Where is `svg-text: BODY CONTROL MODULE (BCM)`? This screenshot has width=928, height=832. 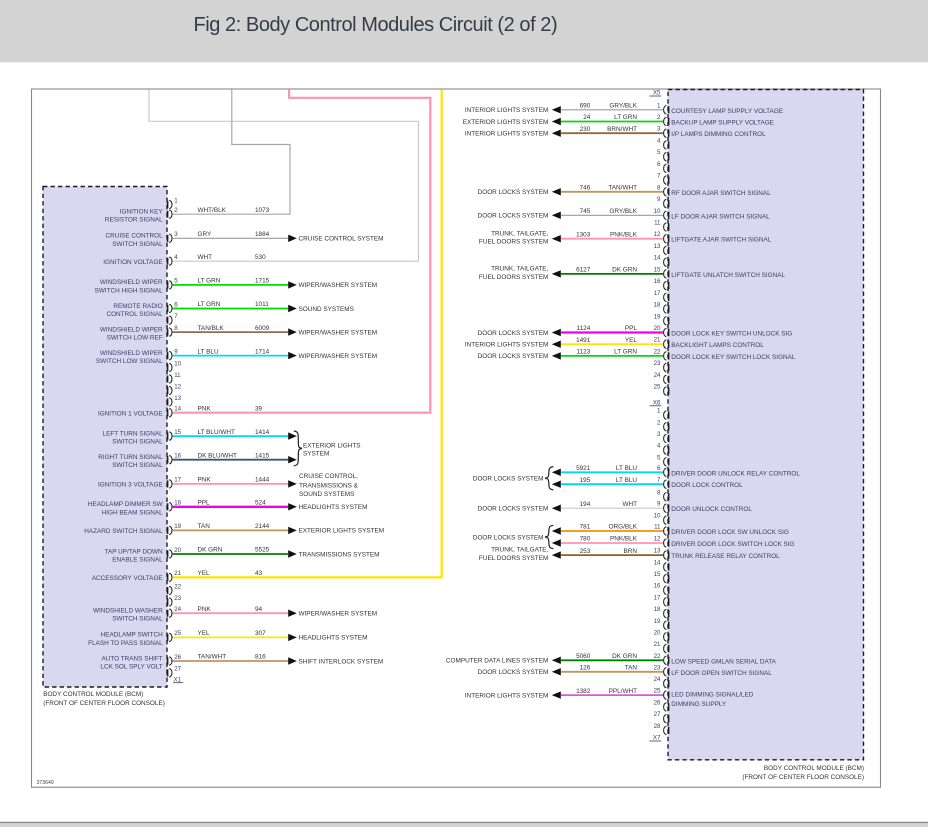
svg-text: BODY CONTROL MODULE (BCM) is located at coordinates (93, 694).